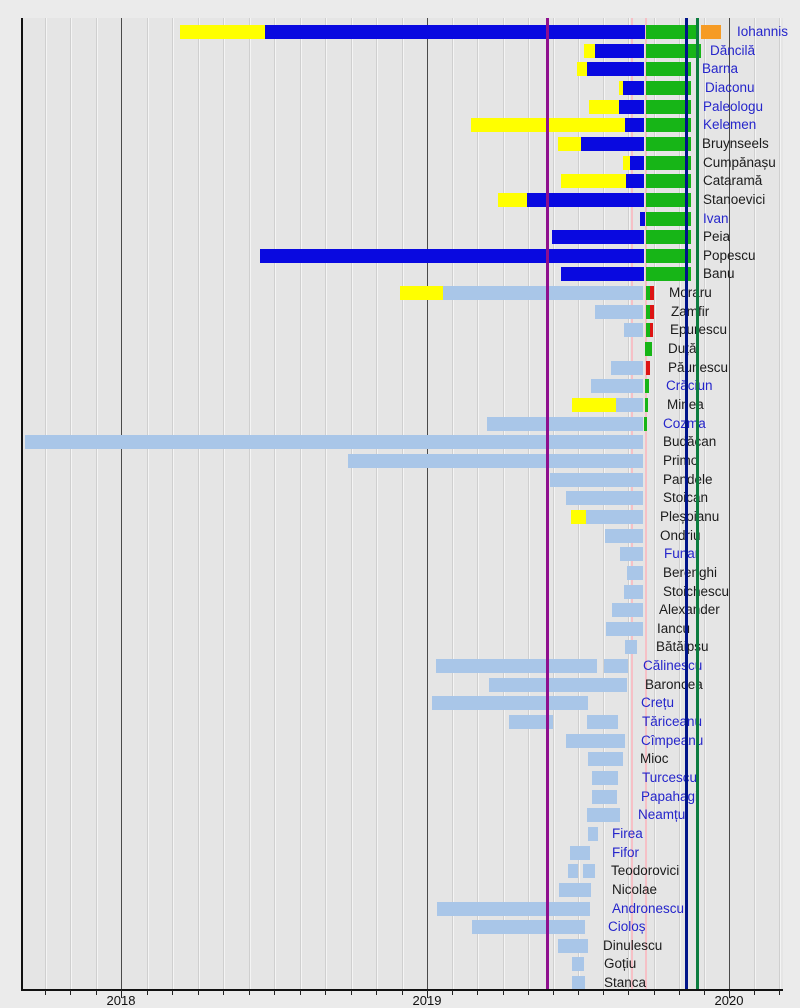 The height and width of the screenshot is (1008, 800). What do you see at coordinates (670, 796) in the screenshot?
I see `candidate-label: Papahagi` at bounding box center [670, 796].